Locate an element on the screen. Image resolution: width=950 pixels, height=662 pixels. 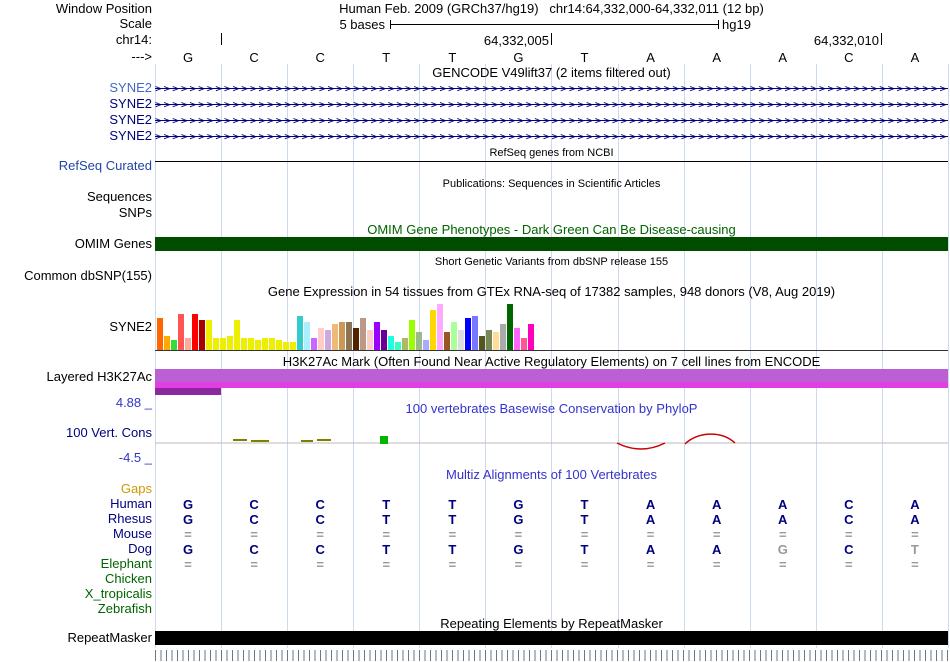
repeatmasker-label: RepeatMasker is located at coordinates (109, 637).